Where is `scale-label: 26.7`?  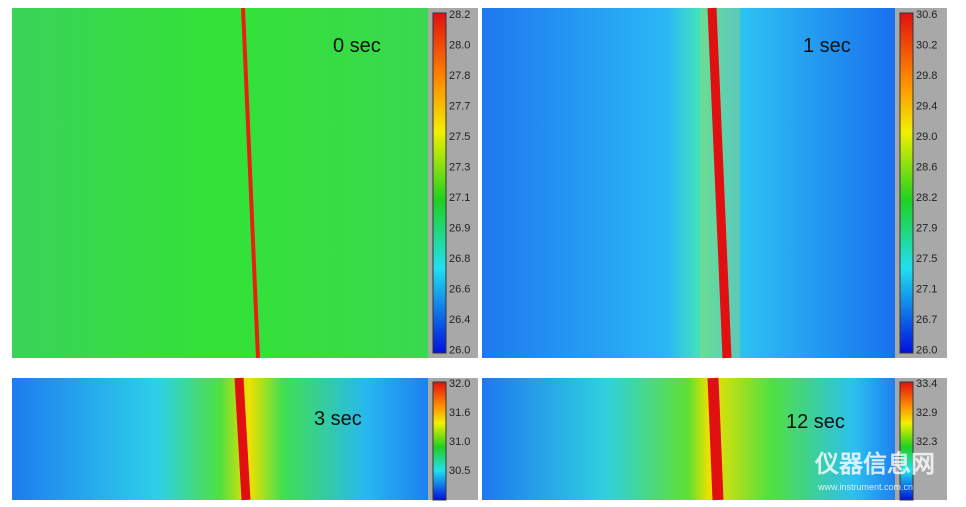
scale-label: 26.7 is located at coordinates (926, 320).